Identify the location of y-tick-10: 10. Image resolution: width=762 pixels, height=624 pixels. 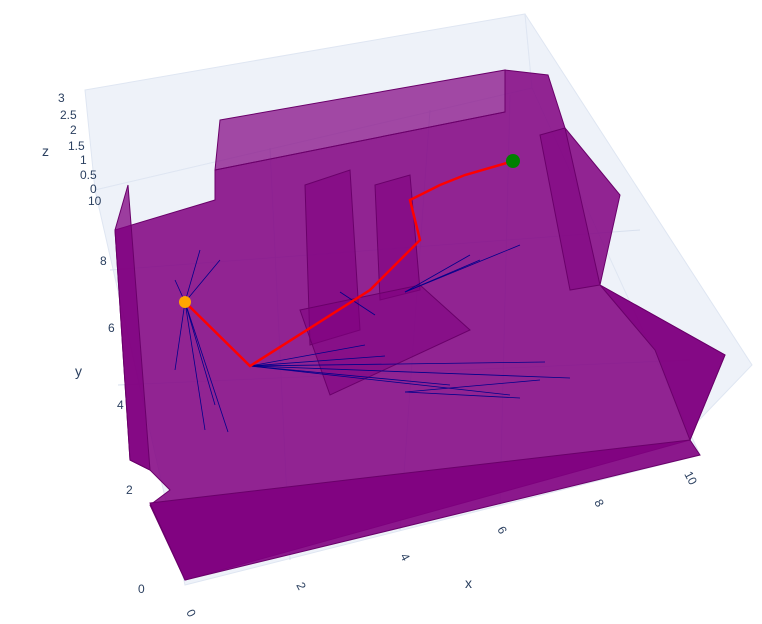
(95, 201).